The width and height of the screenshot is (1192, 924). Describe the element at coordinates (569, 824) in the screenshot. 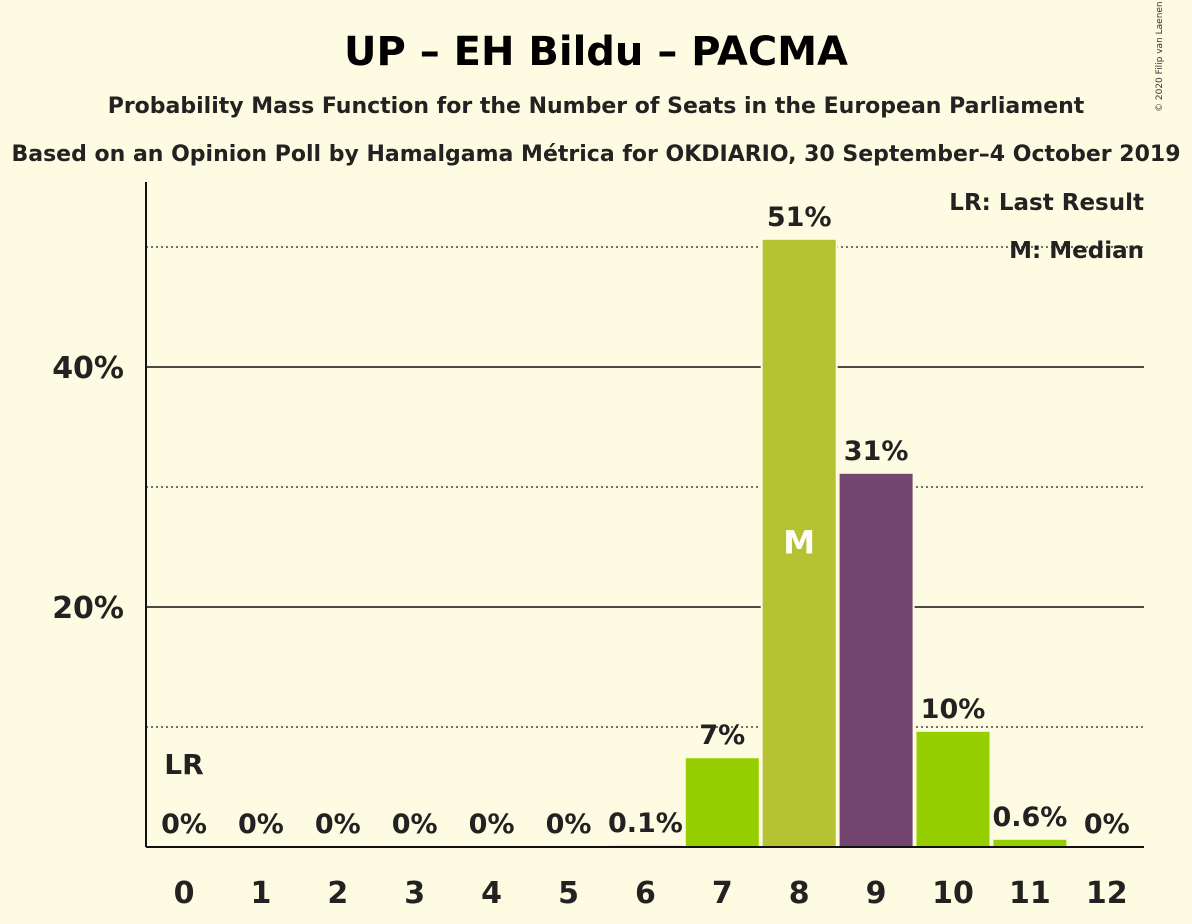

I see `data-label-seats-5: 0%` at that location.